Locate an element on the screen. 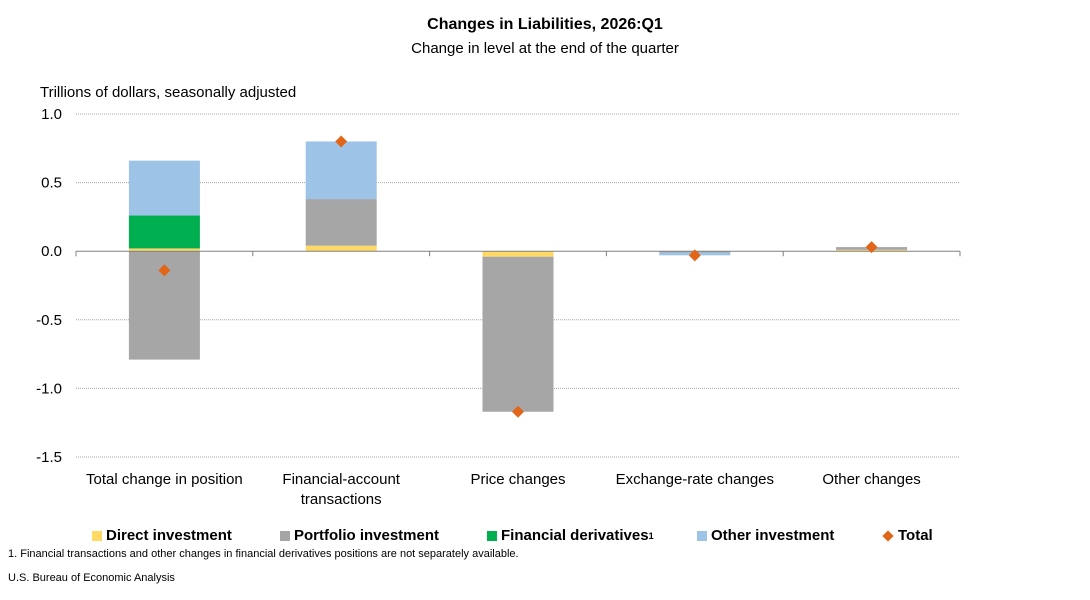 The height and width of the screenshot is (600, 1090). legend-item-other: Other investment is located at coordinates (765, 535).